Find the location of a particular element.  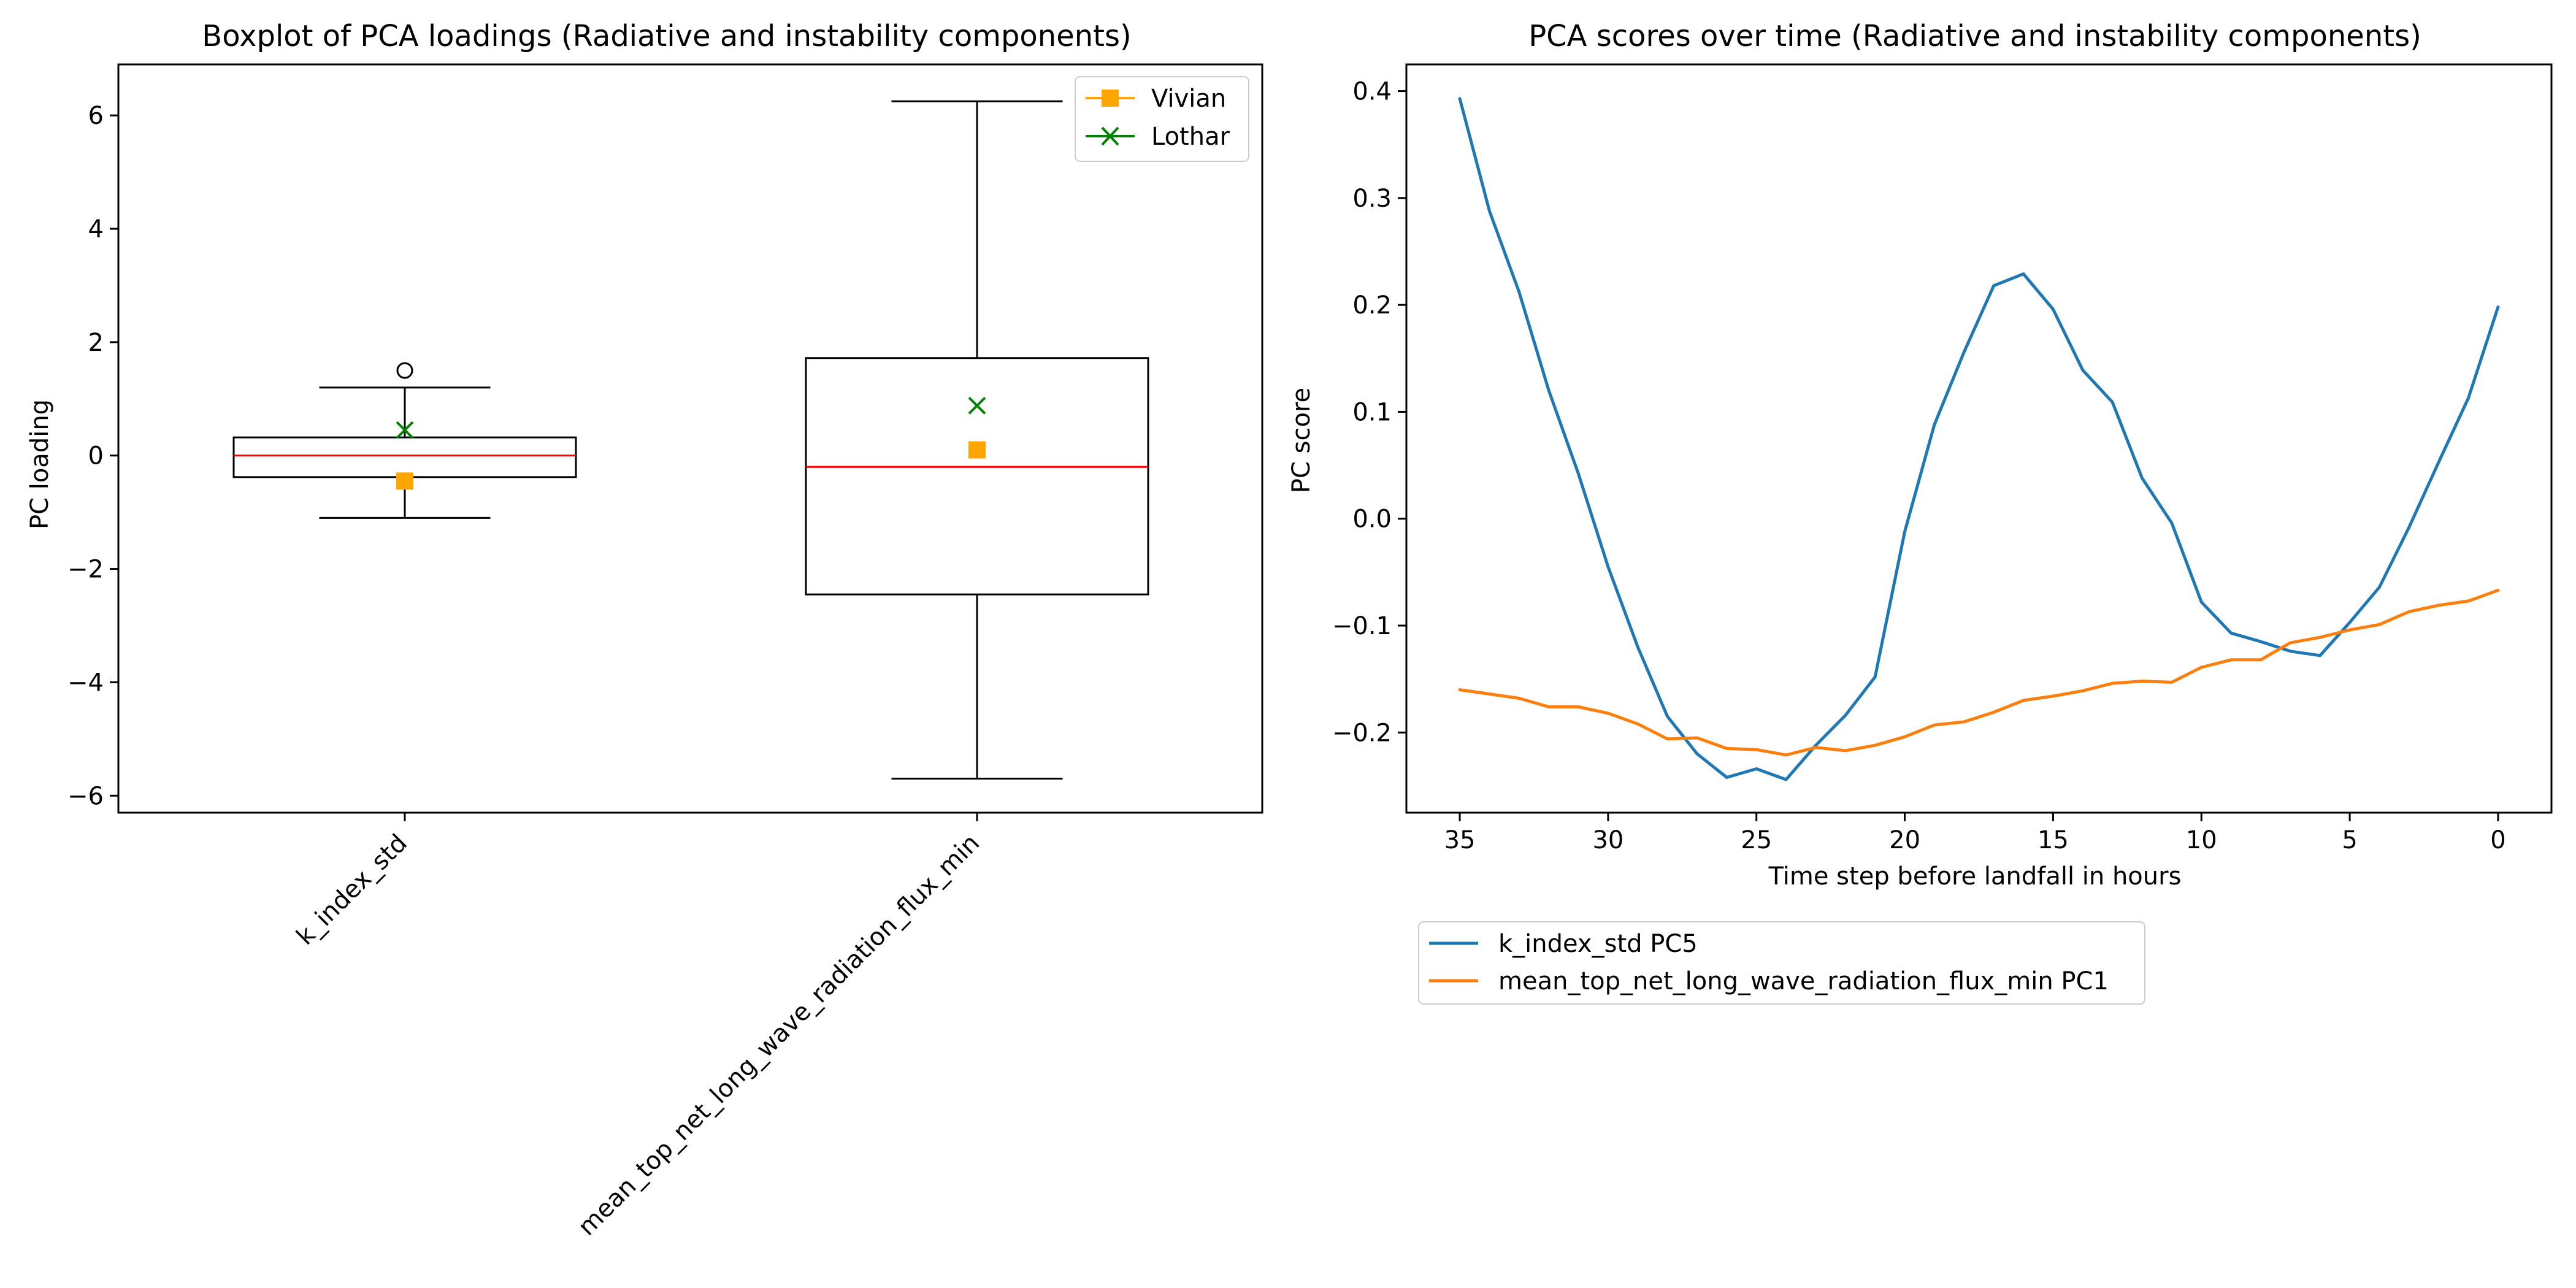

legend-marker-lothar is located at coordinates (1110, 136).